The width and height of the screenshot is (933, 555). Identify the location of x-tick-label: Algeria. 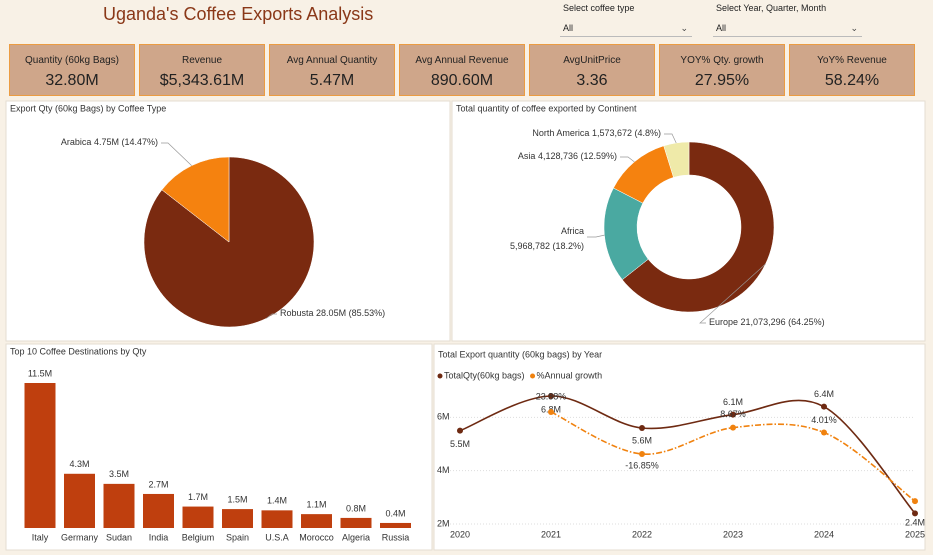
(356, 537).